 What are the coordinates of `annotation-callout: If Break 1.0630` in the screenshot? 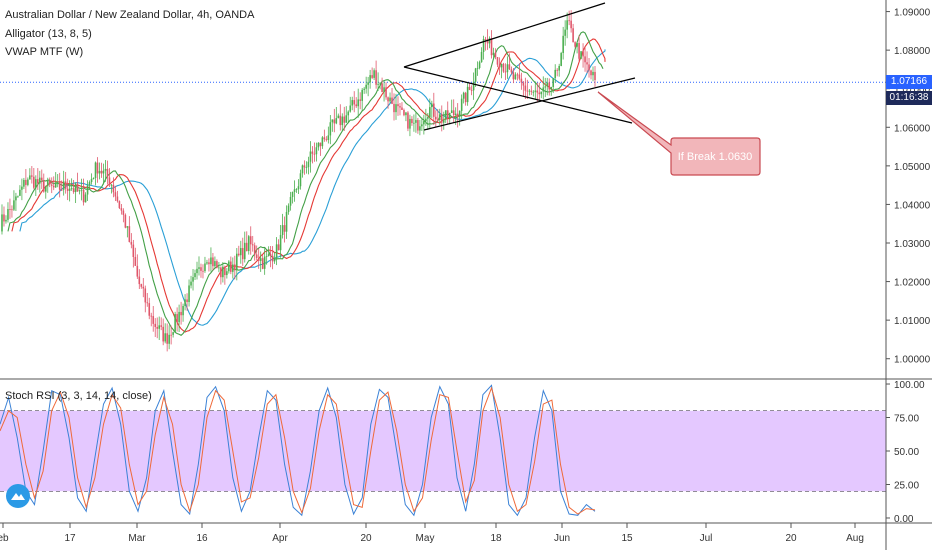 It's located at (679, 133).